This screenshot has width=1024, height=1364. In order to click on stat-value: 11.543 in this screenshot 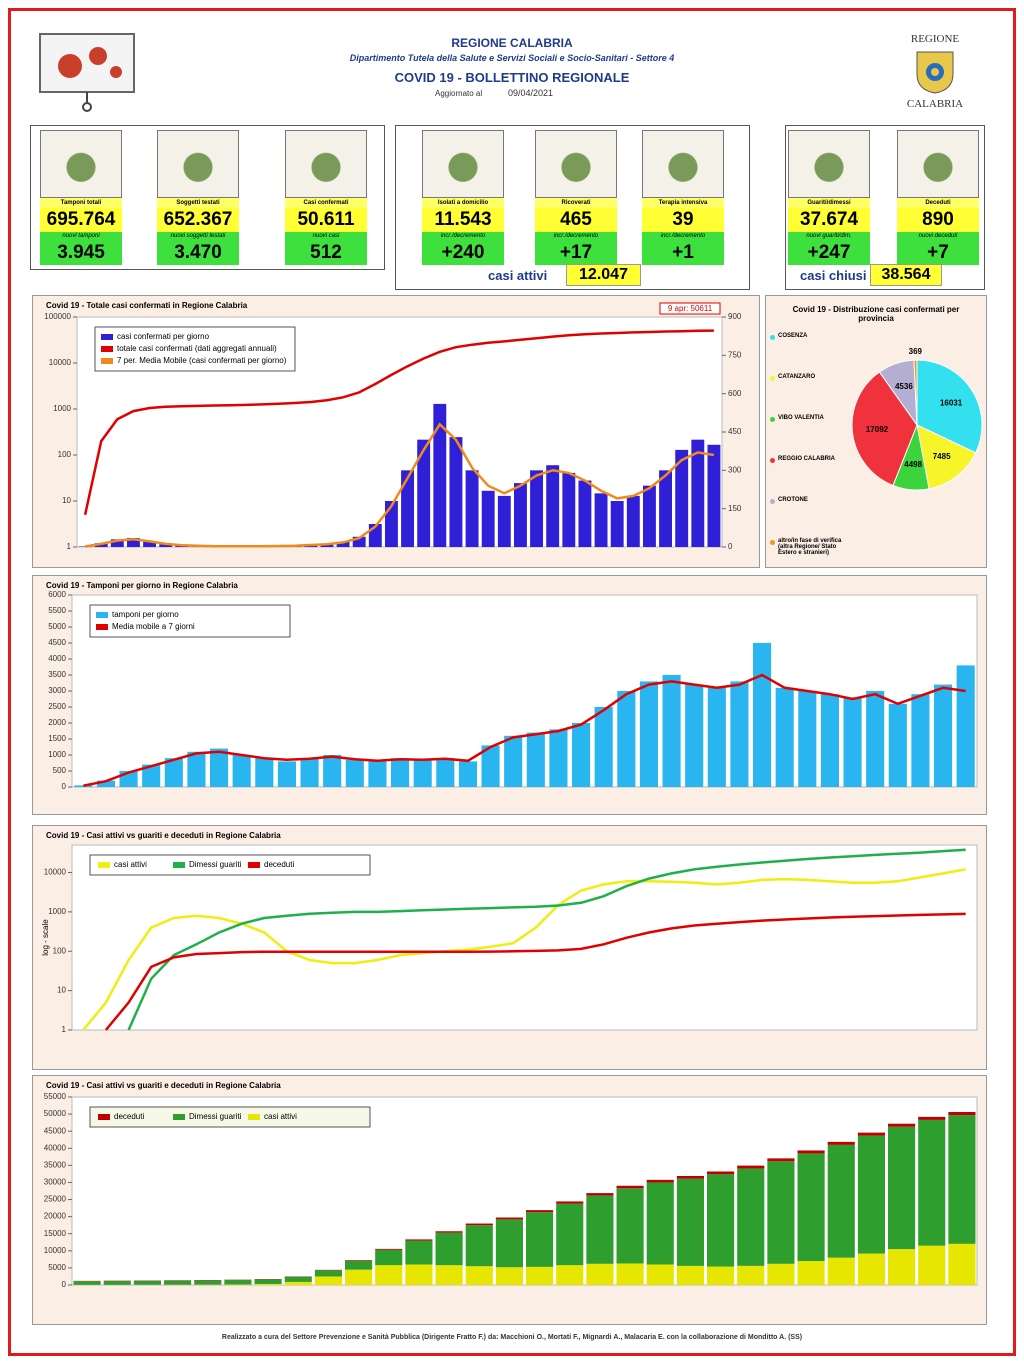, I will do `click(463, 220)`.